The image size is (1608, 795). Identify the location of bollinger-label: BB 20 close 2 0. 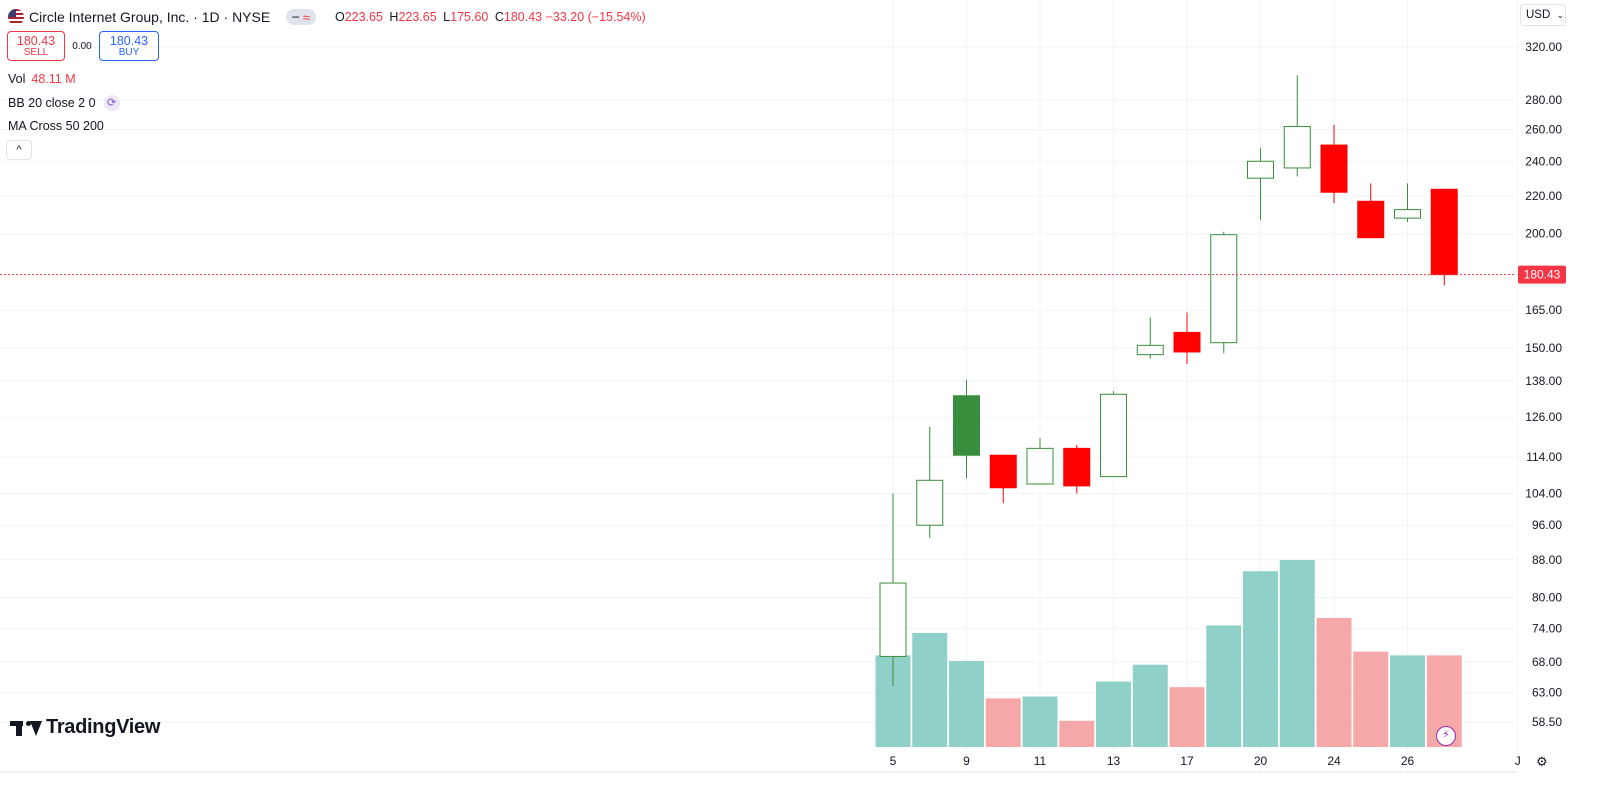
(52, 103).